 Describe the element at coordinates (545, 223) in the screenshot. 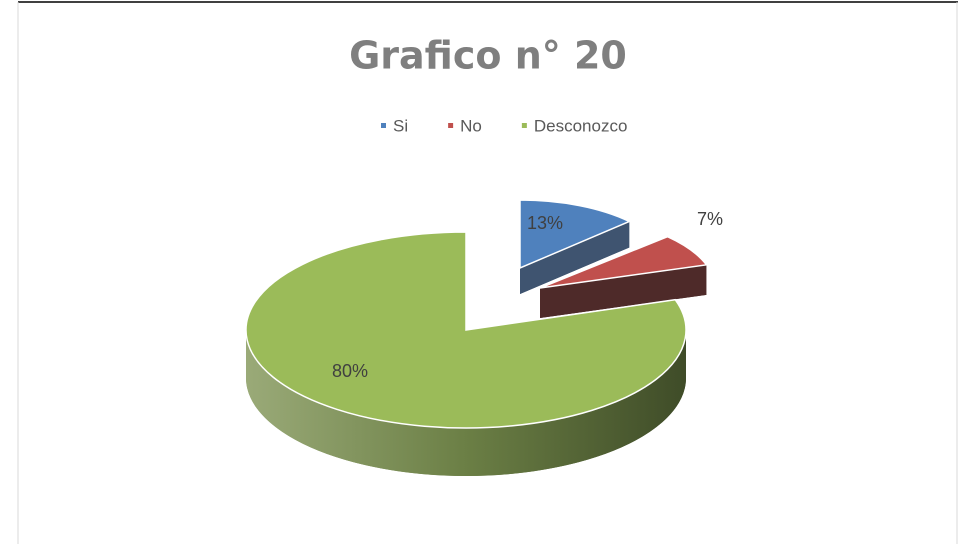

I see `data-label: 13%` at that location.